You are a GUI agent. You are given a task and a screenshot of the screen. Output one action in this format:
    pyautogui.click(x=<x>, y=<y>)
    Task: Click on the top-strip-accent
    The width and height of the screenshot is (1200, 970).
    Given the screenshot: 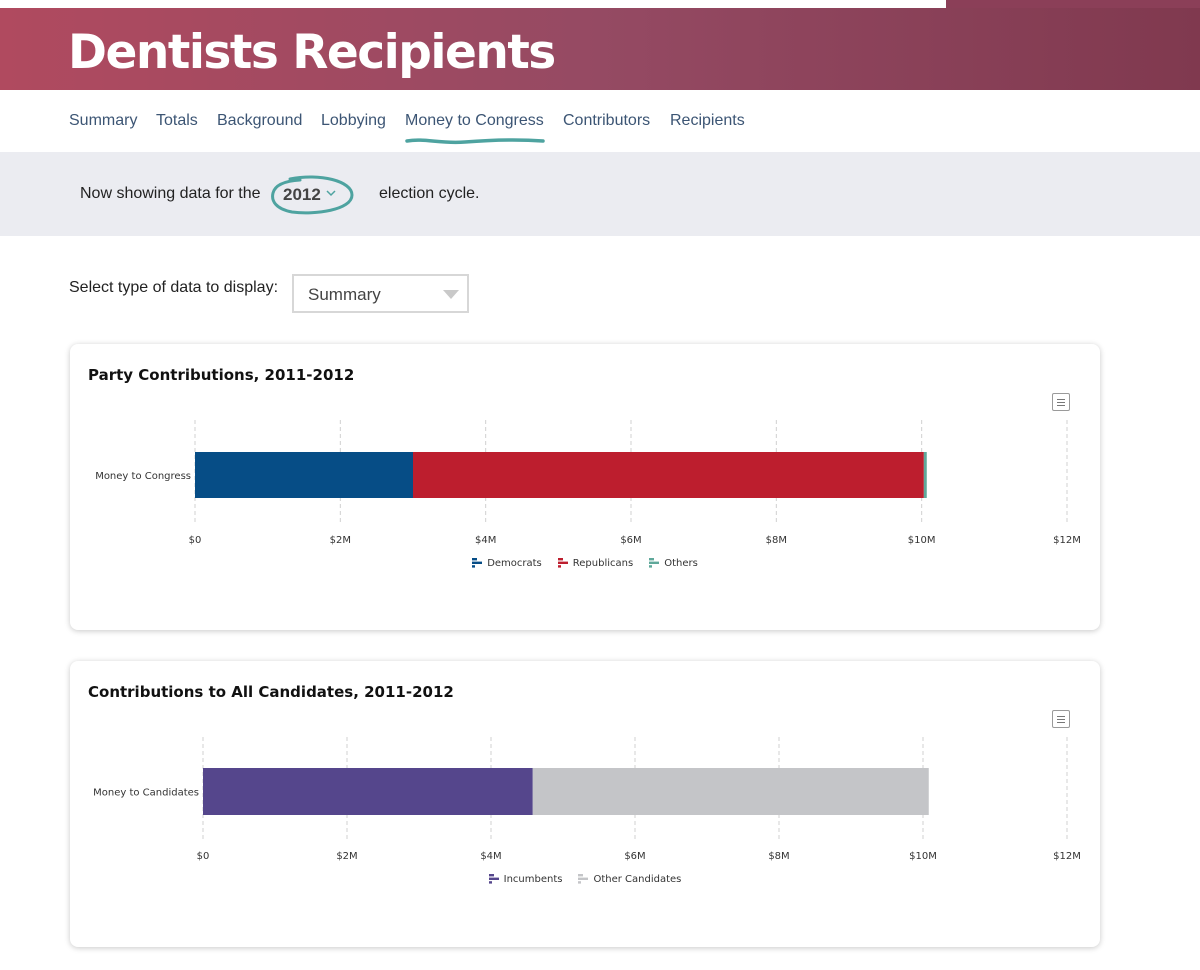 What is the action you would take?
    pyautogui.click(x=1073, y=4)
    